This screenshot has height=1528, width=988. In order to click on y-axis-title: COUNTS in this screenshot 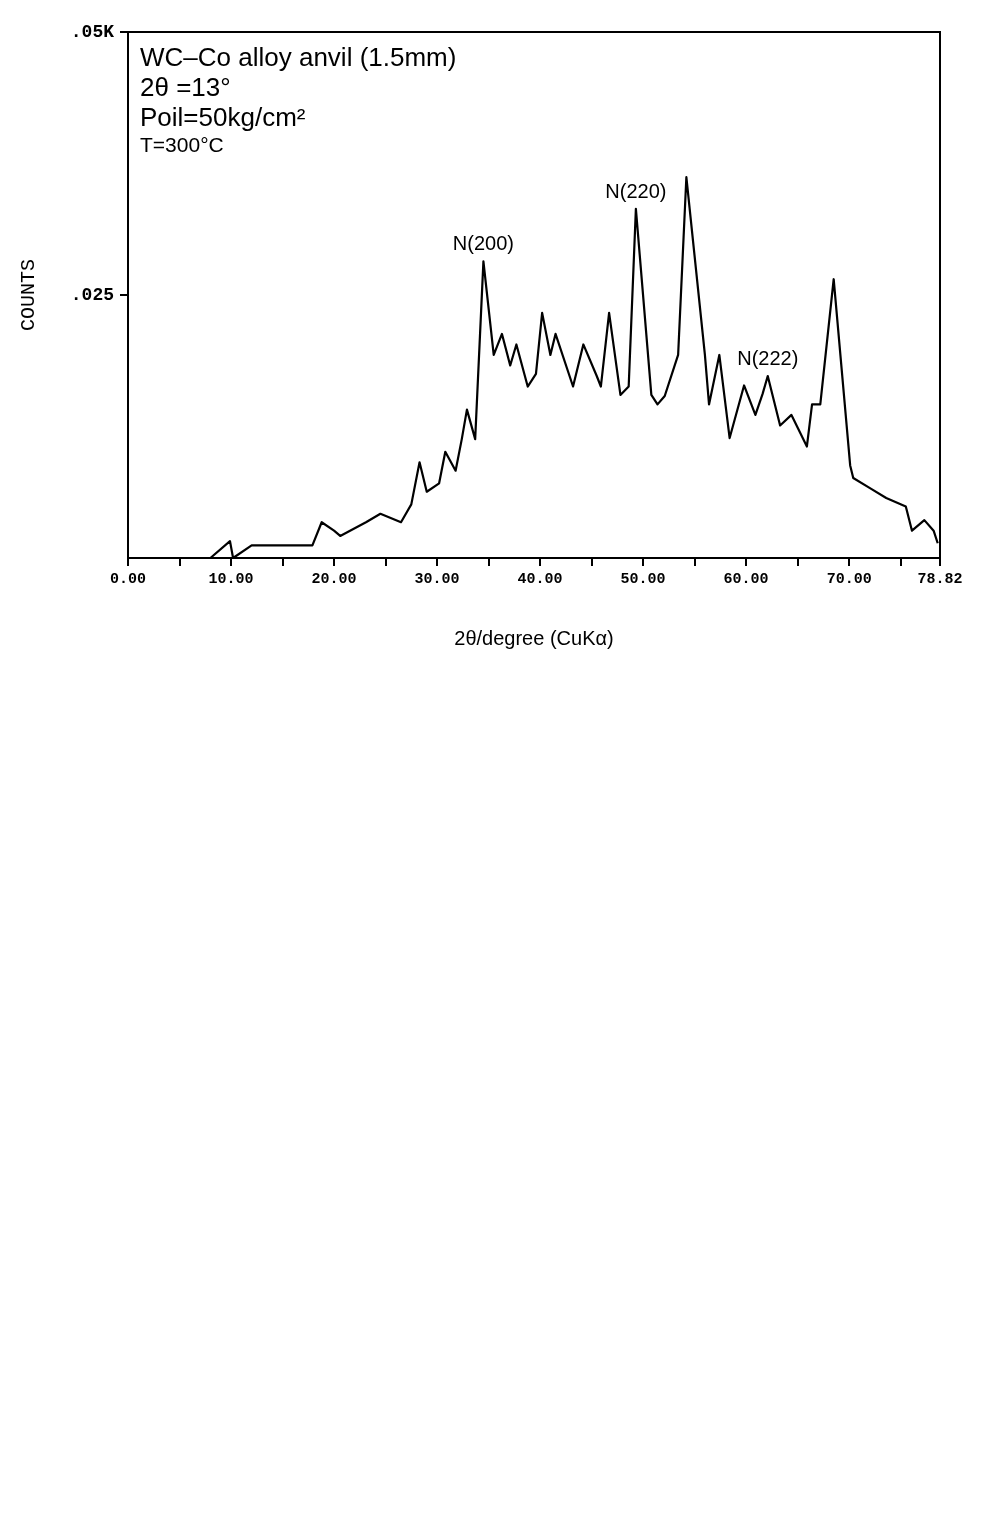, I will do `click(28, 295)`.